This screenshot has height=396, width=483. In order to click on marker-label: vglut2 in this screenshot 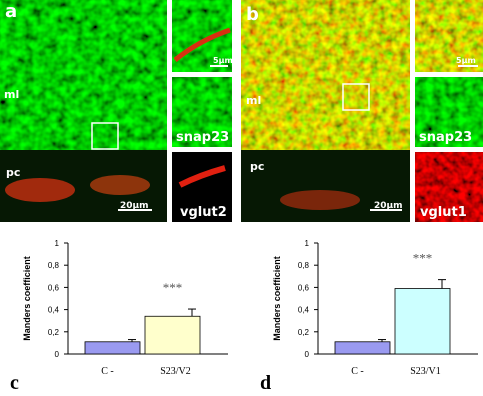, I will do `click(203, 212)`.